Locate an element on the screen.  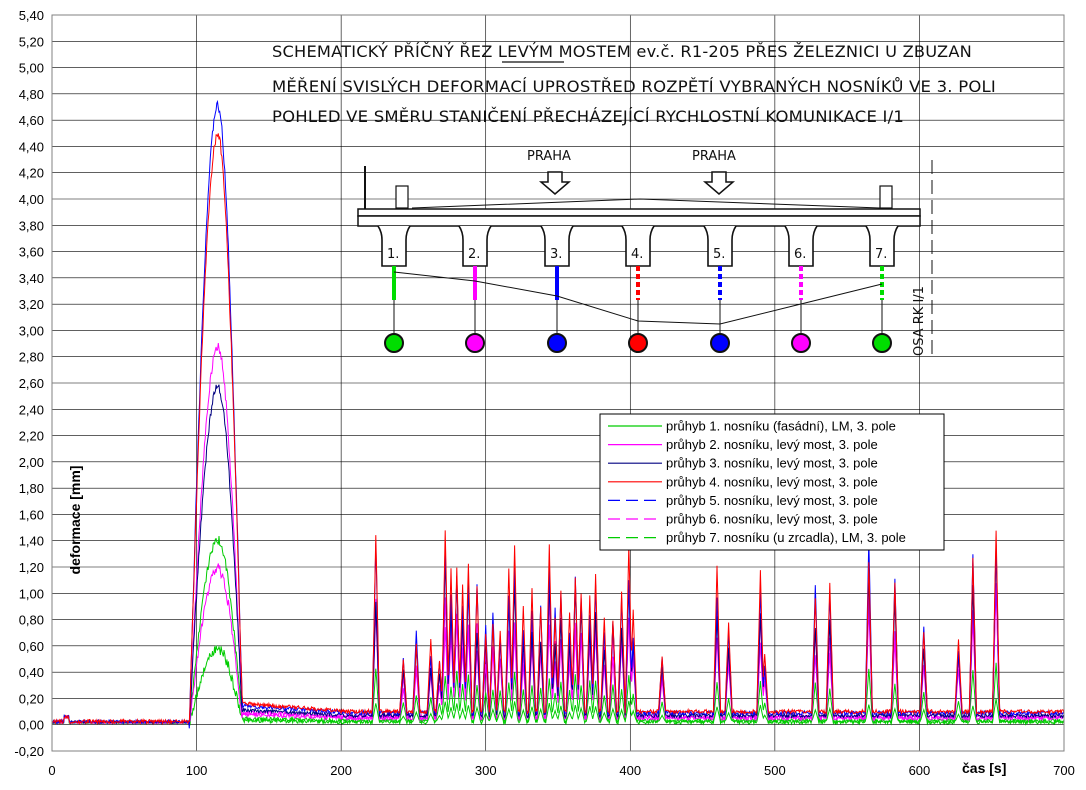
y-tick-label: 4,40 is located at coordinates (31, 146).